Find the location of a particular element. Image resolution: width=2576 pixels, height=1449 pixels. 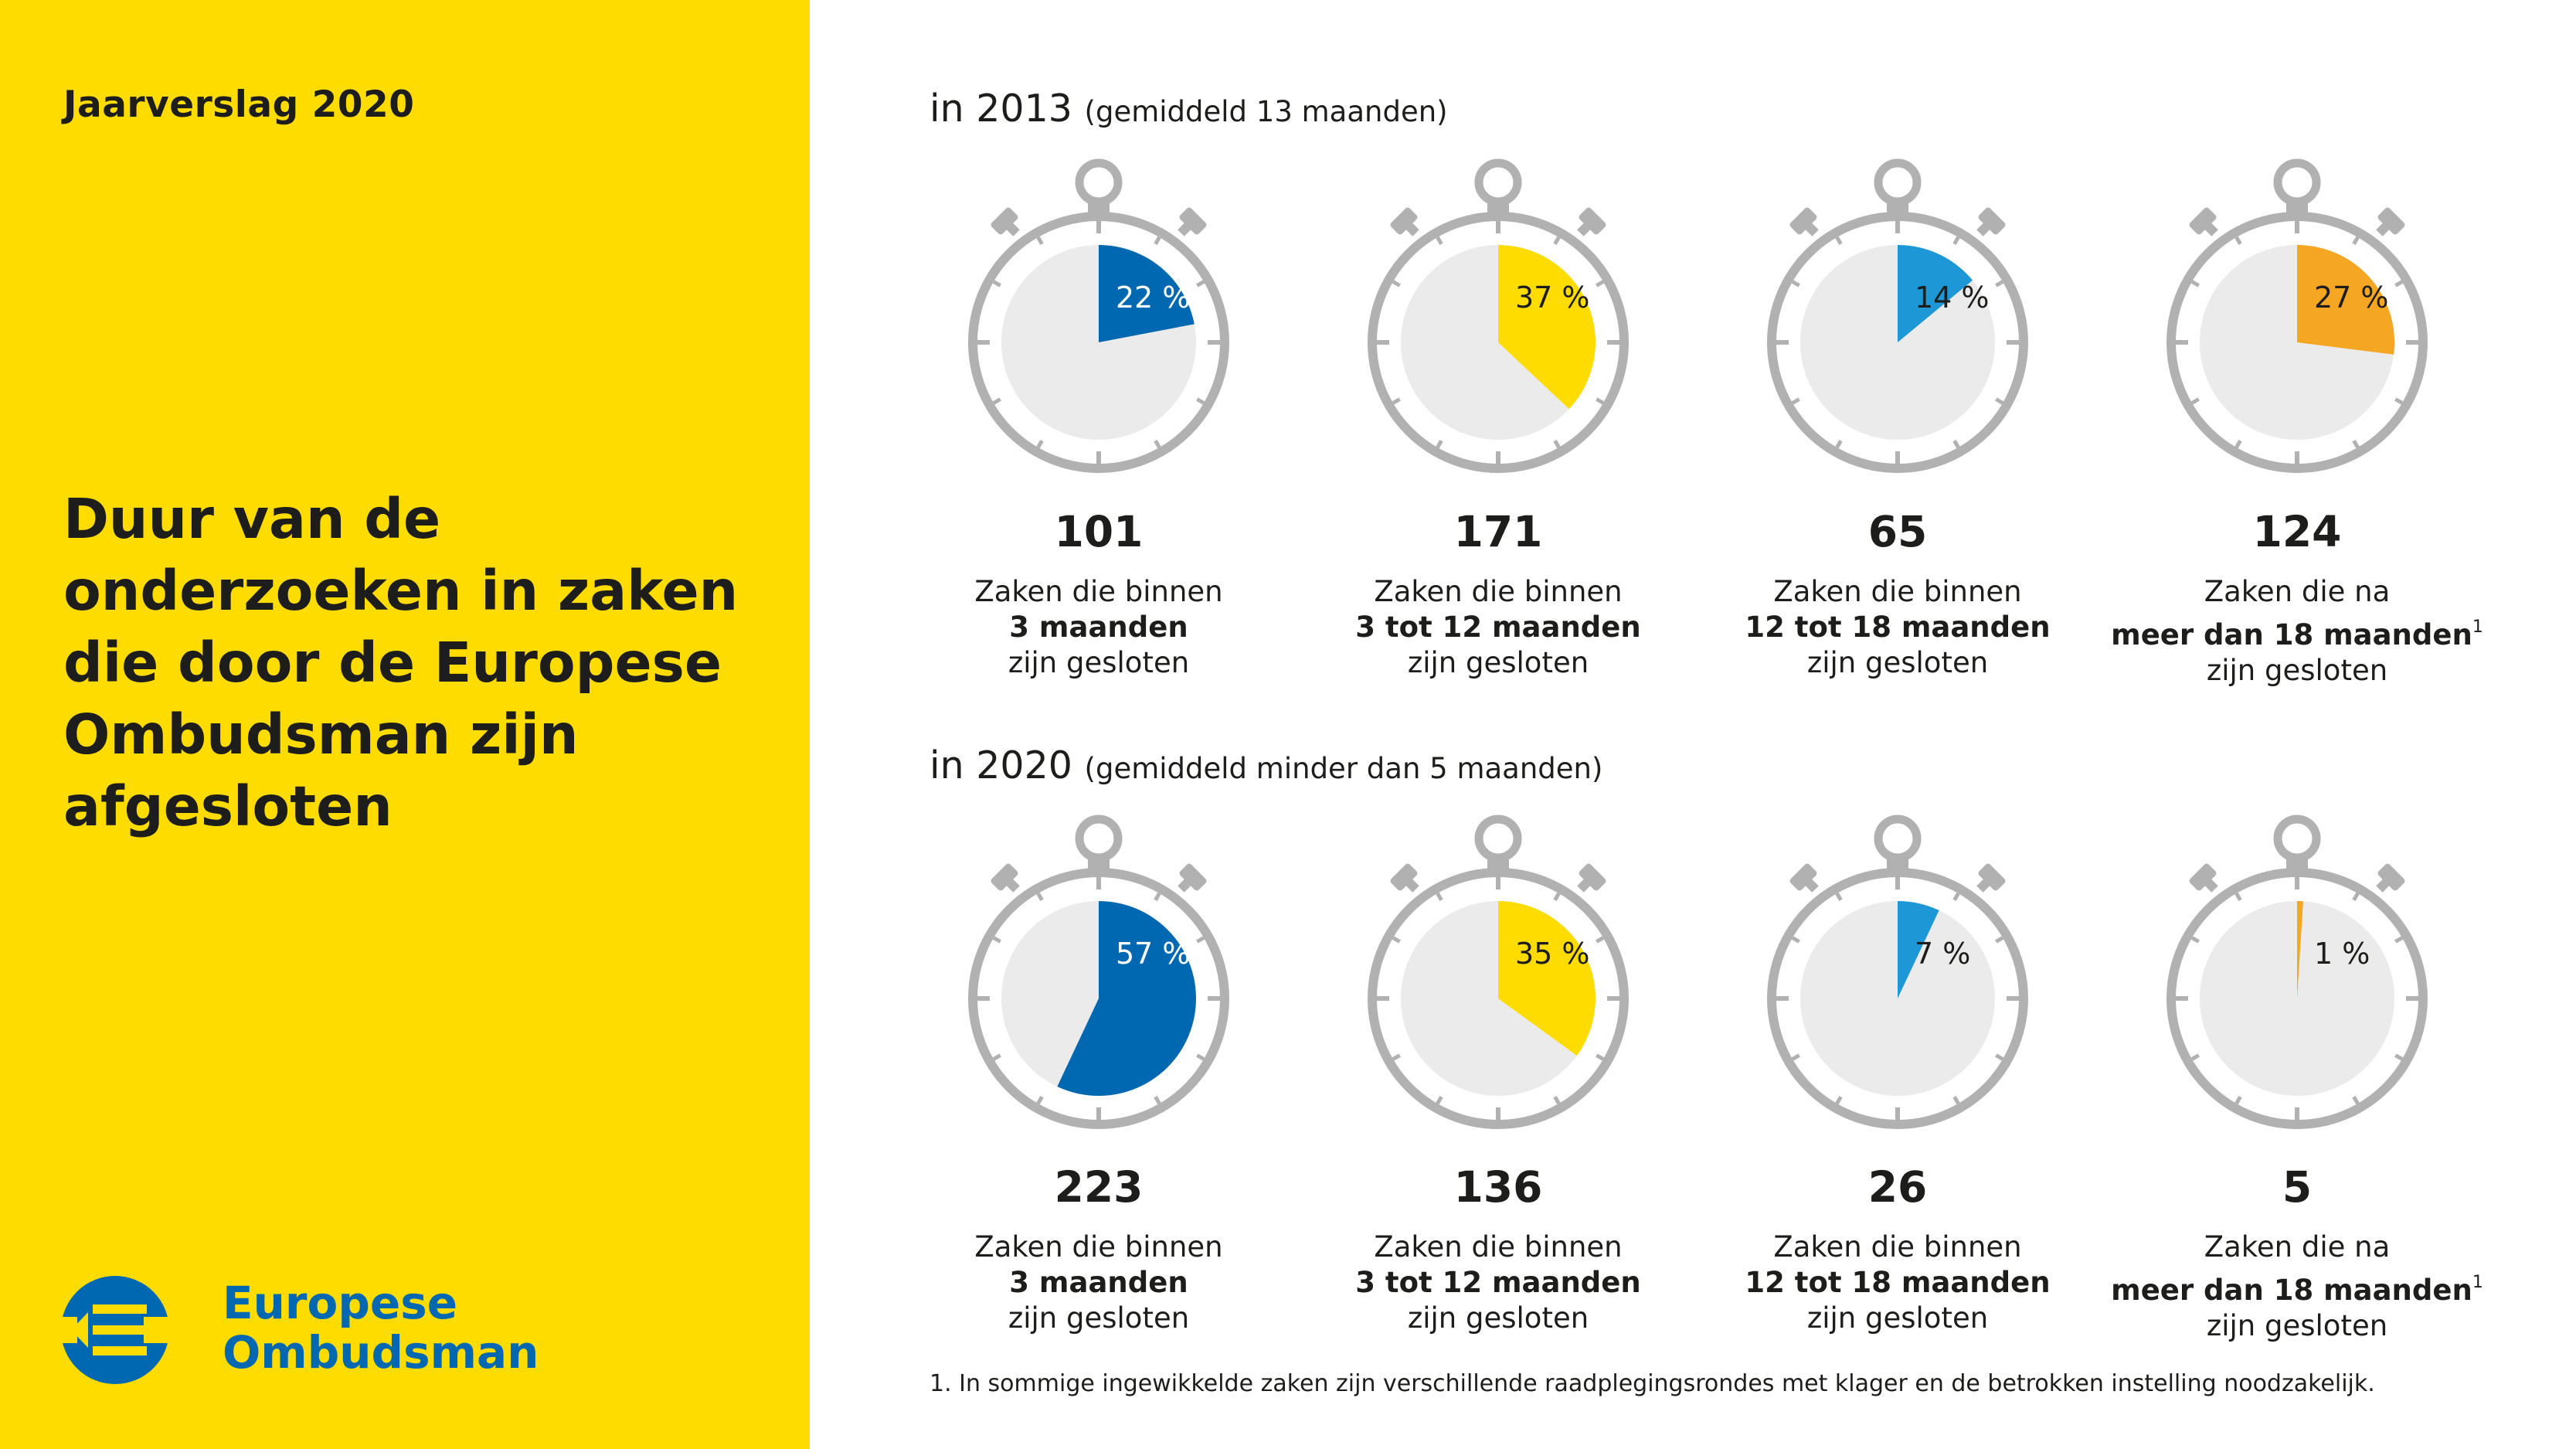

desc-period: meer dan 18 maanden1 is located at coordinates (2297, 634).